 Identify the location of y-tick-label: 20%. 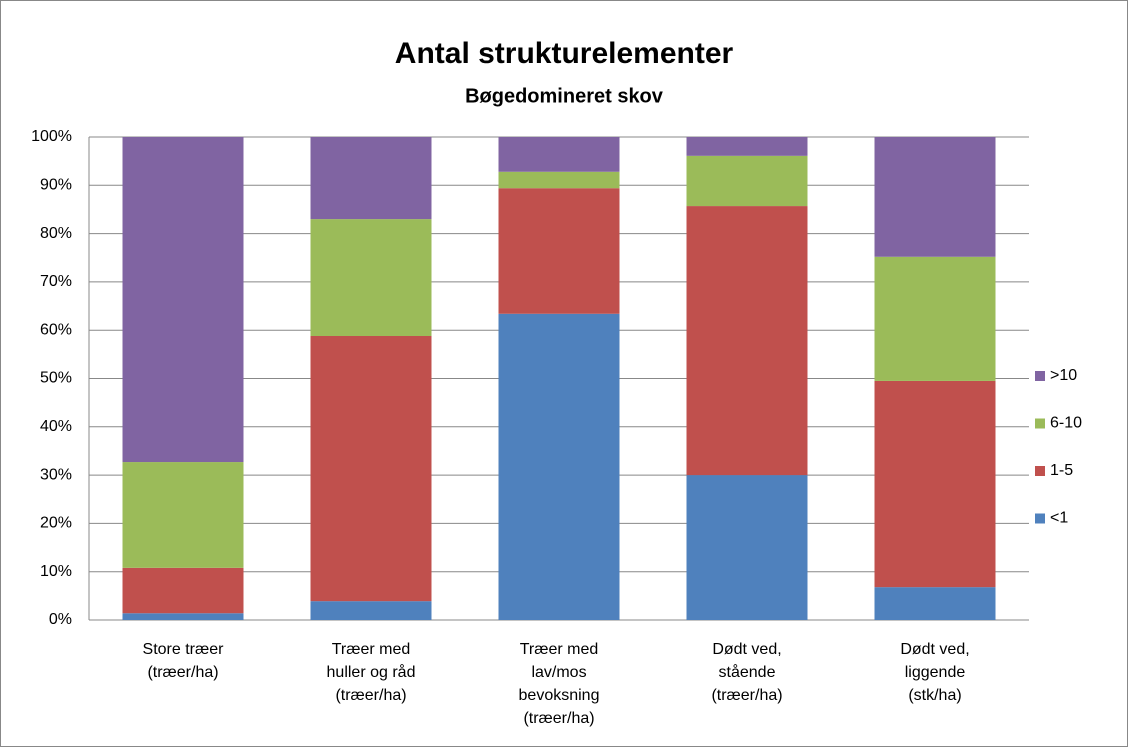
(56, 523).